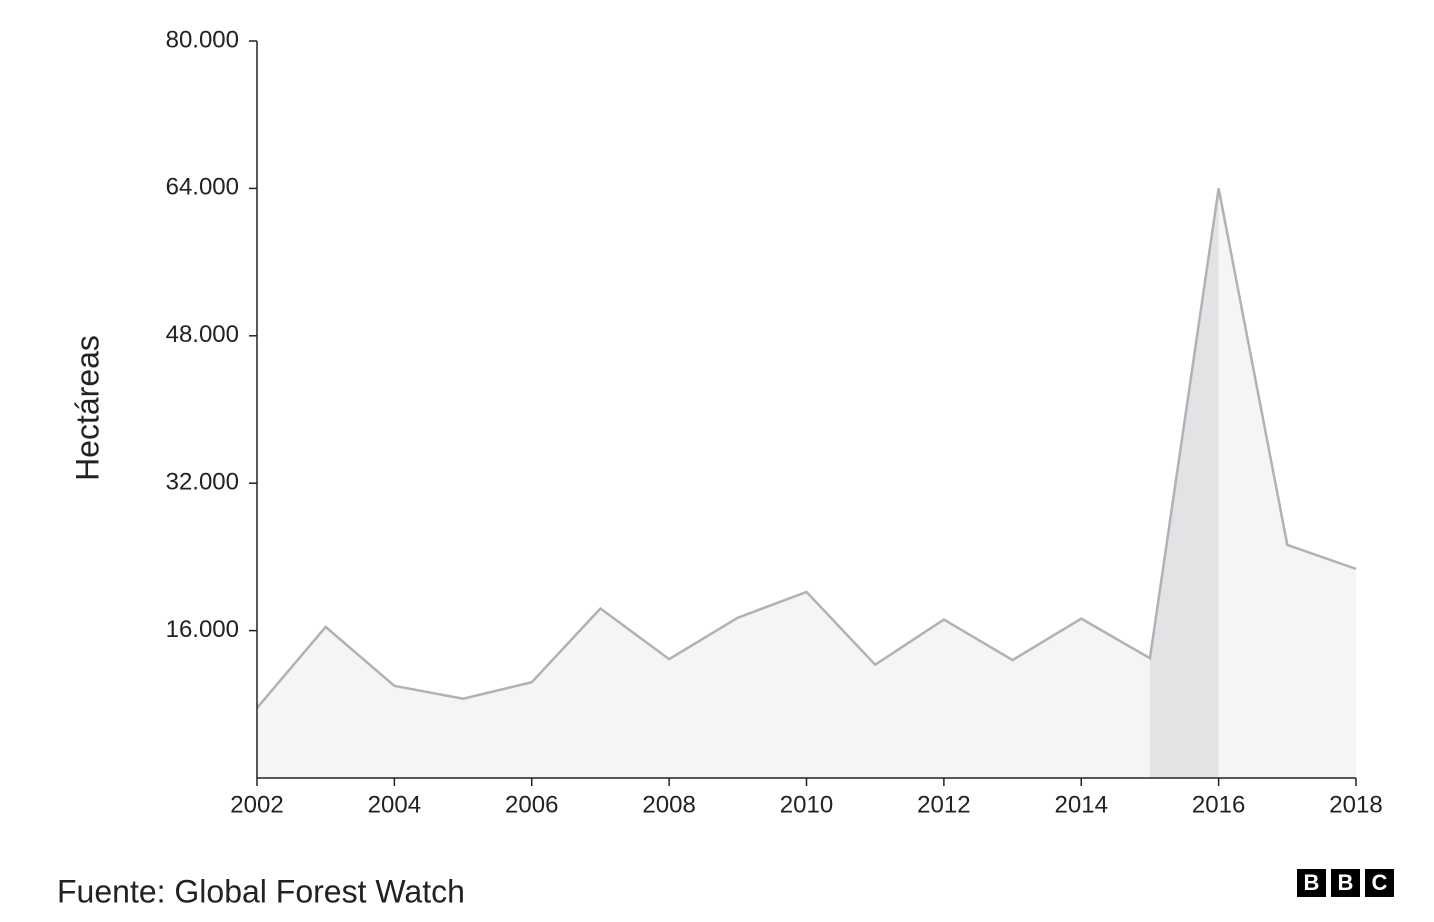  Describe the element at coordinates (668, 804) in the screenshot. I see `x-tick-label: 2008` at that location.